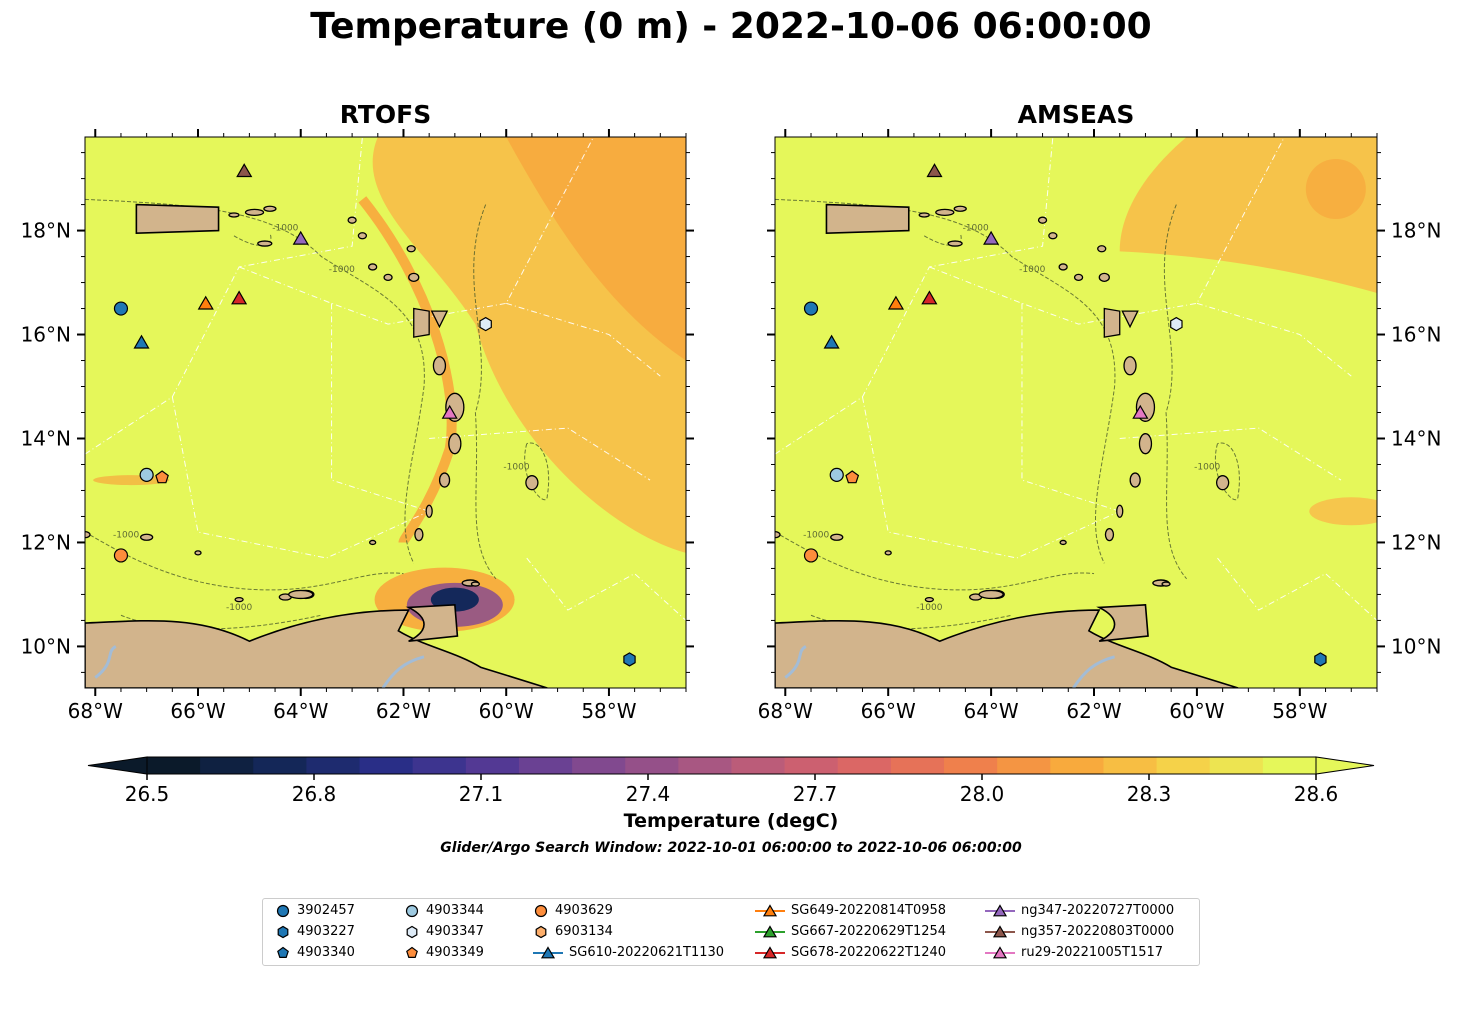  What do you see at coordinates (1416, 231) in the screenshot?
I see `y-tick-label: 18°N` at bounding box center [1416, 231].